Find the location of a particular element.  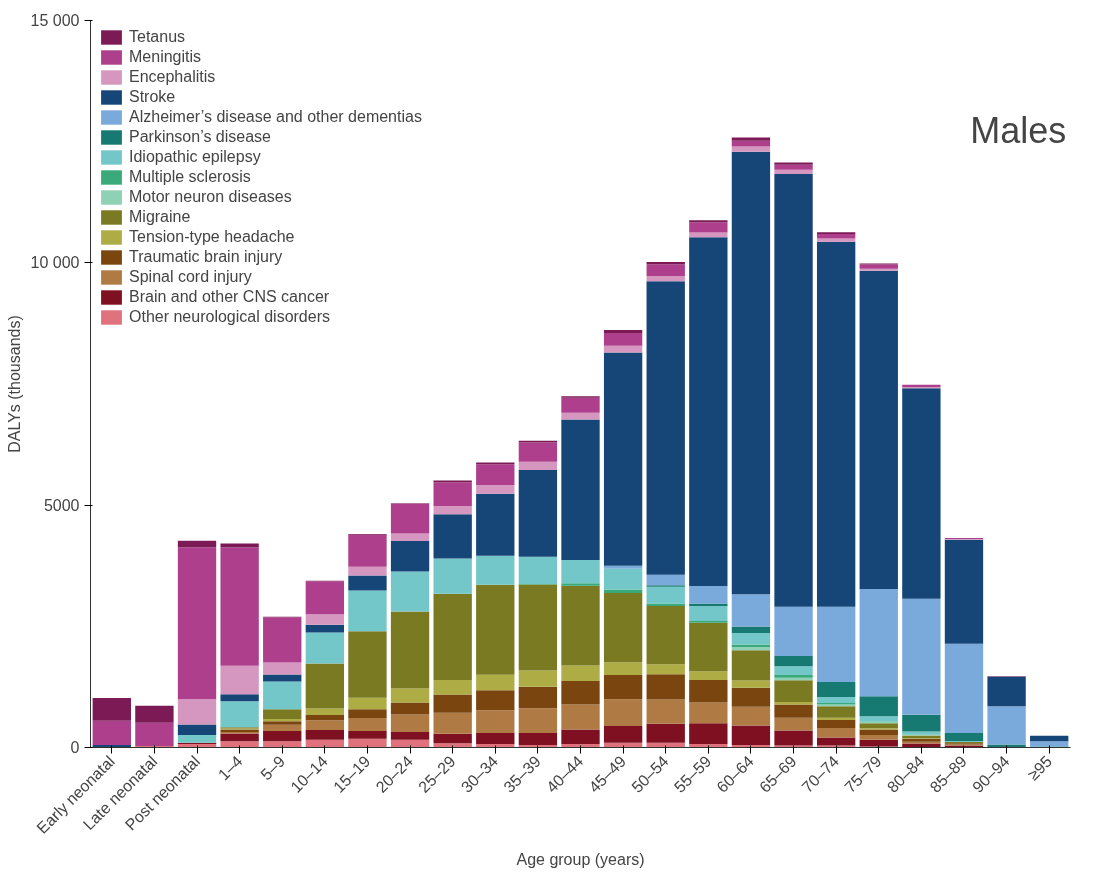

y-tick-label: 5000 is located at coordinates (61, 505).